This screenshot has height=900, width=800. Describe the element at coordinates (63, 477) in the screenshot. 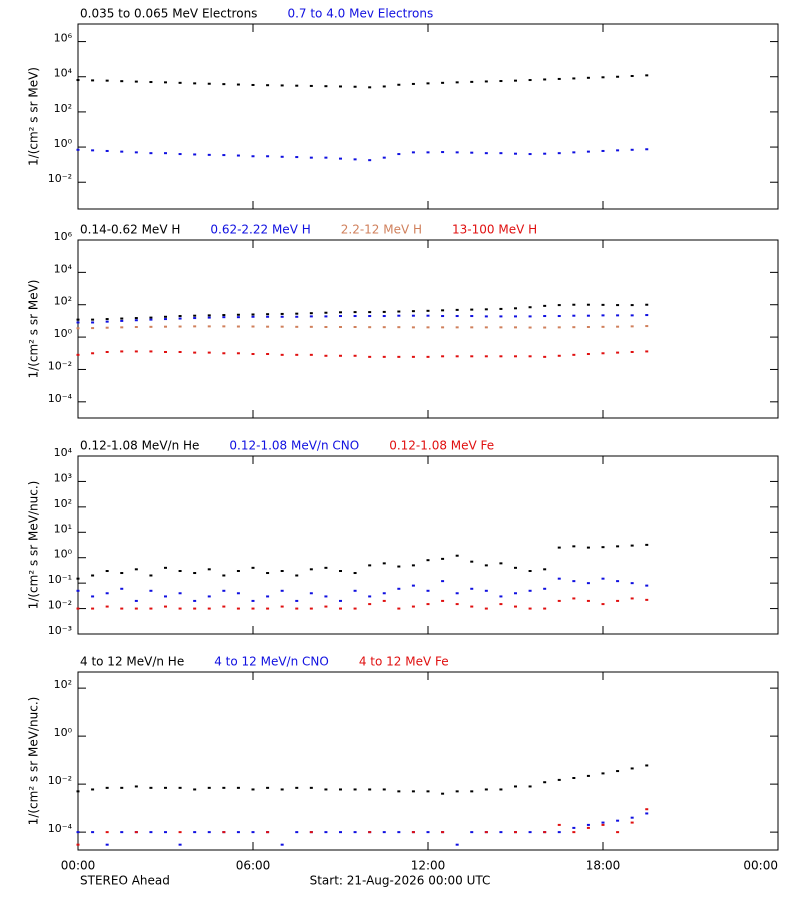

I see `y-tick-label: 10³` at that location.